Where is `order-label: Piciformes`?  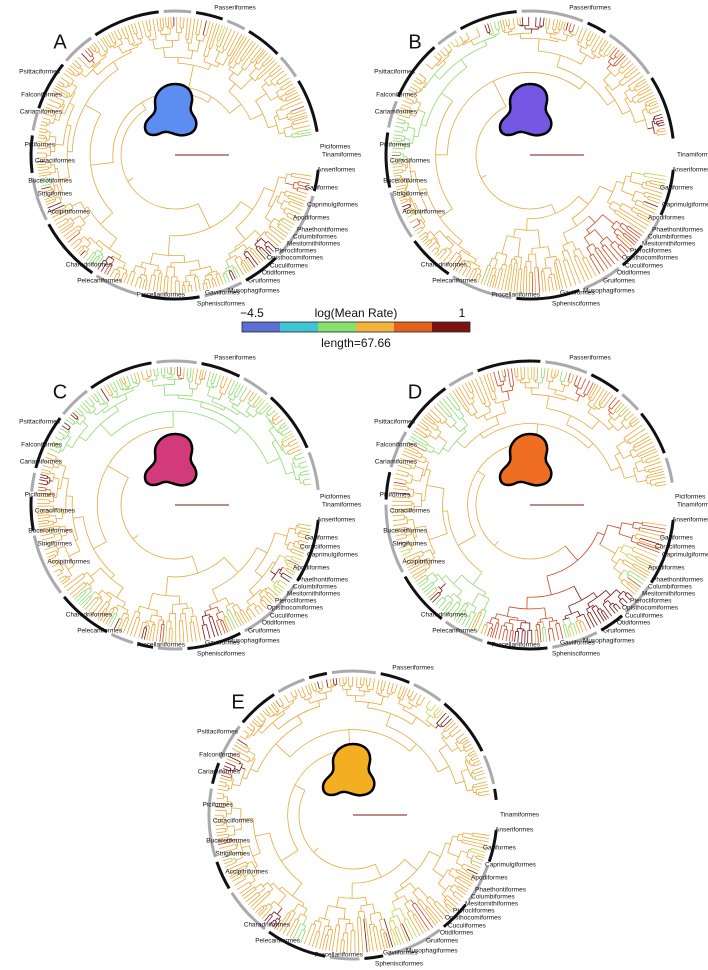
order-label: Piciformes is located at coordinates (395, 145).